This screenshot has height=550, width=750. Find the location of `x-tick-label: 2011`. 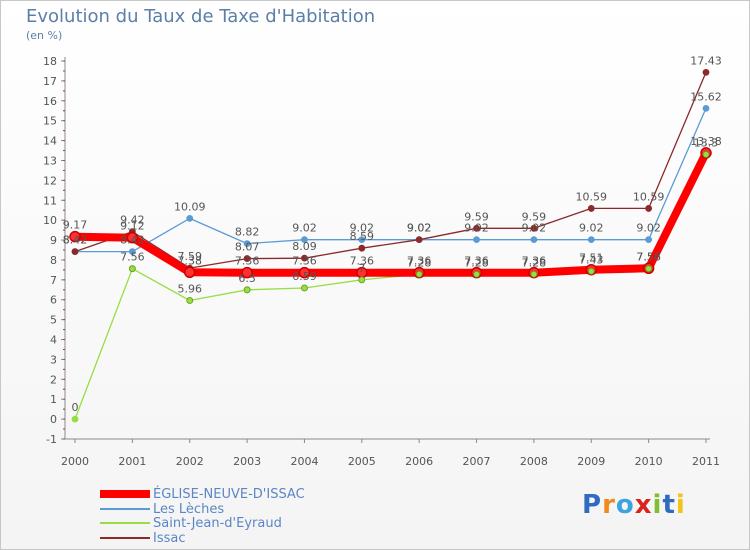

x-tick-label: 2011 is located at coordinates (706, 461).